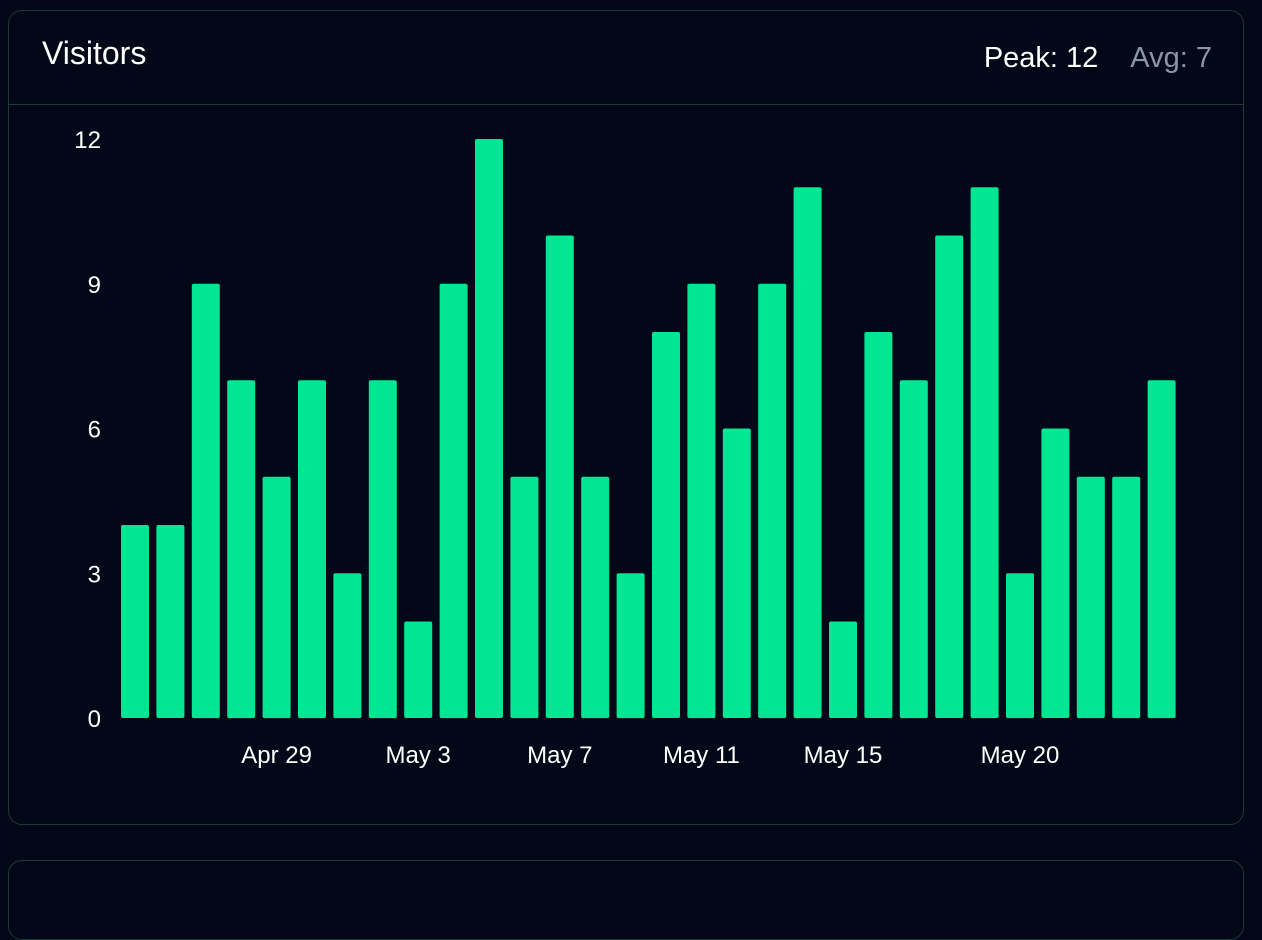 This screenshot has height=940, width=1262. What do you see at coordinates (626, 58) in the screenshot?
I see `card-header: Visitors Peak: 12 Avg: 7` at bounding box center [626, 58].